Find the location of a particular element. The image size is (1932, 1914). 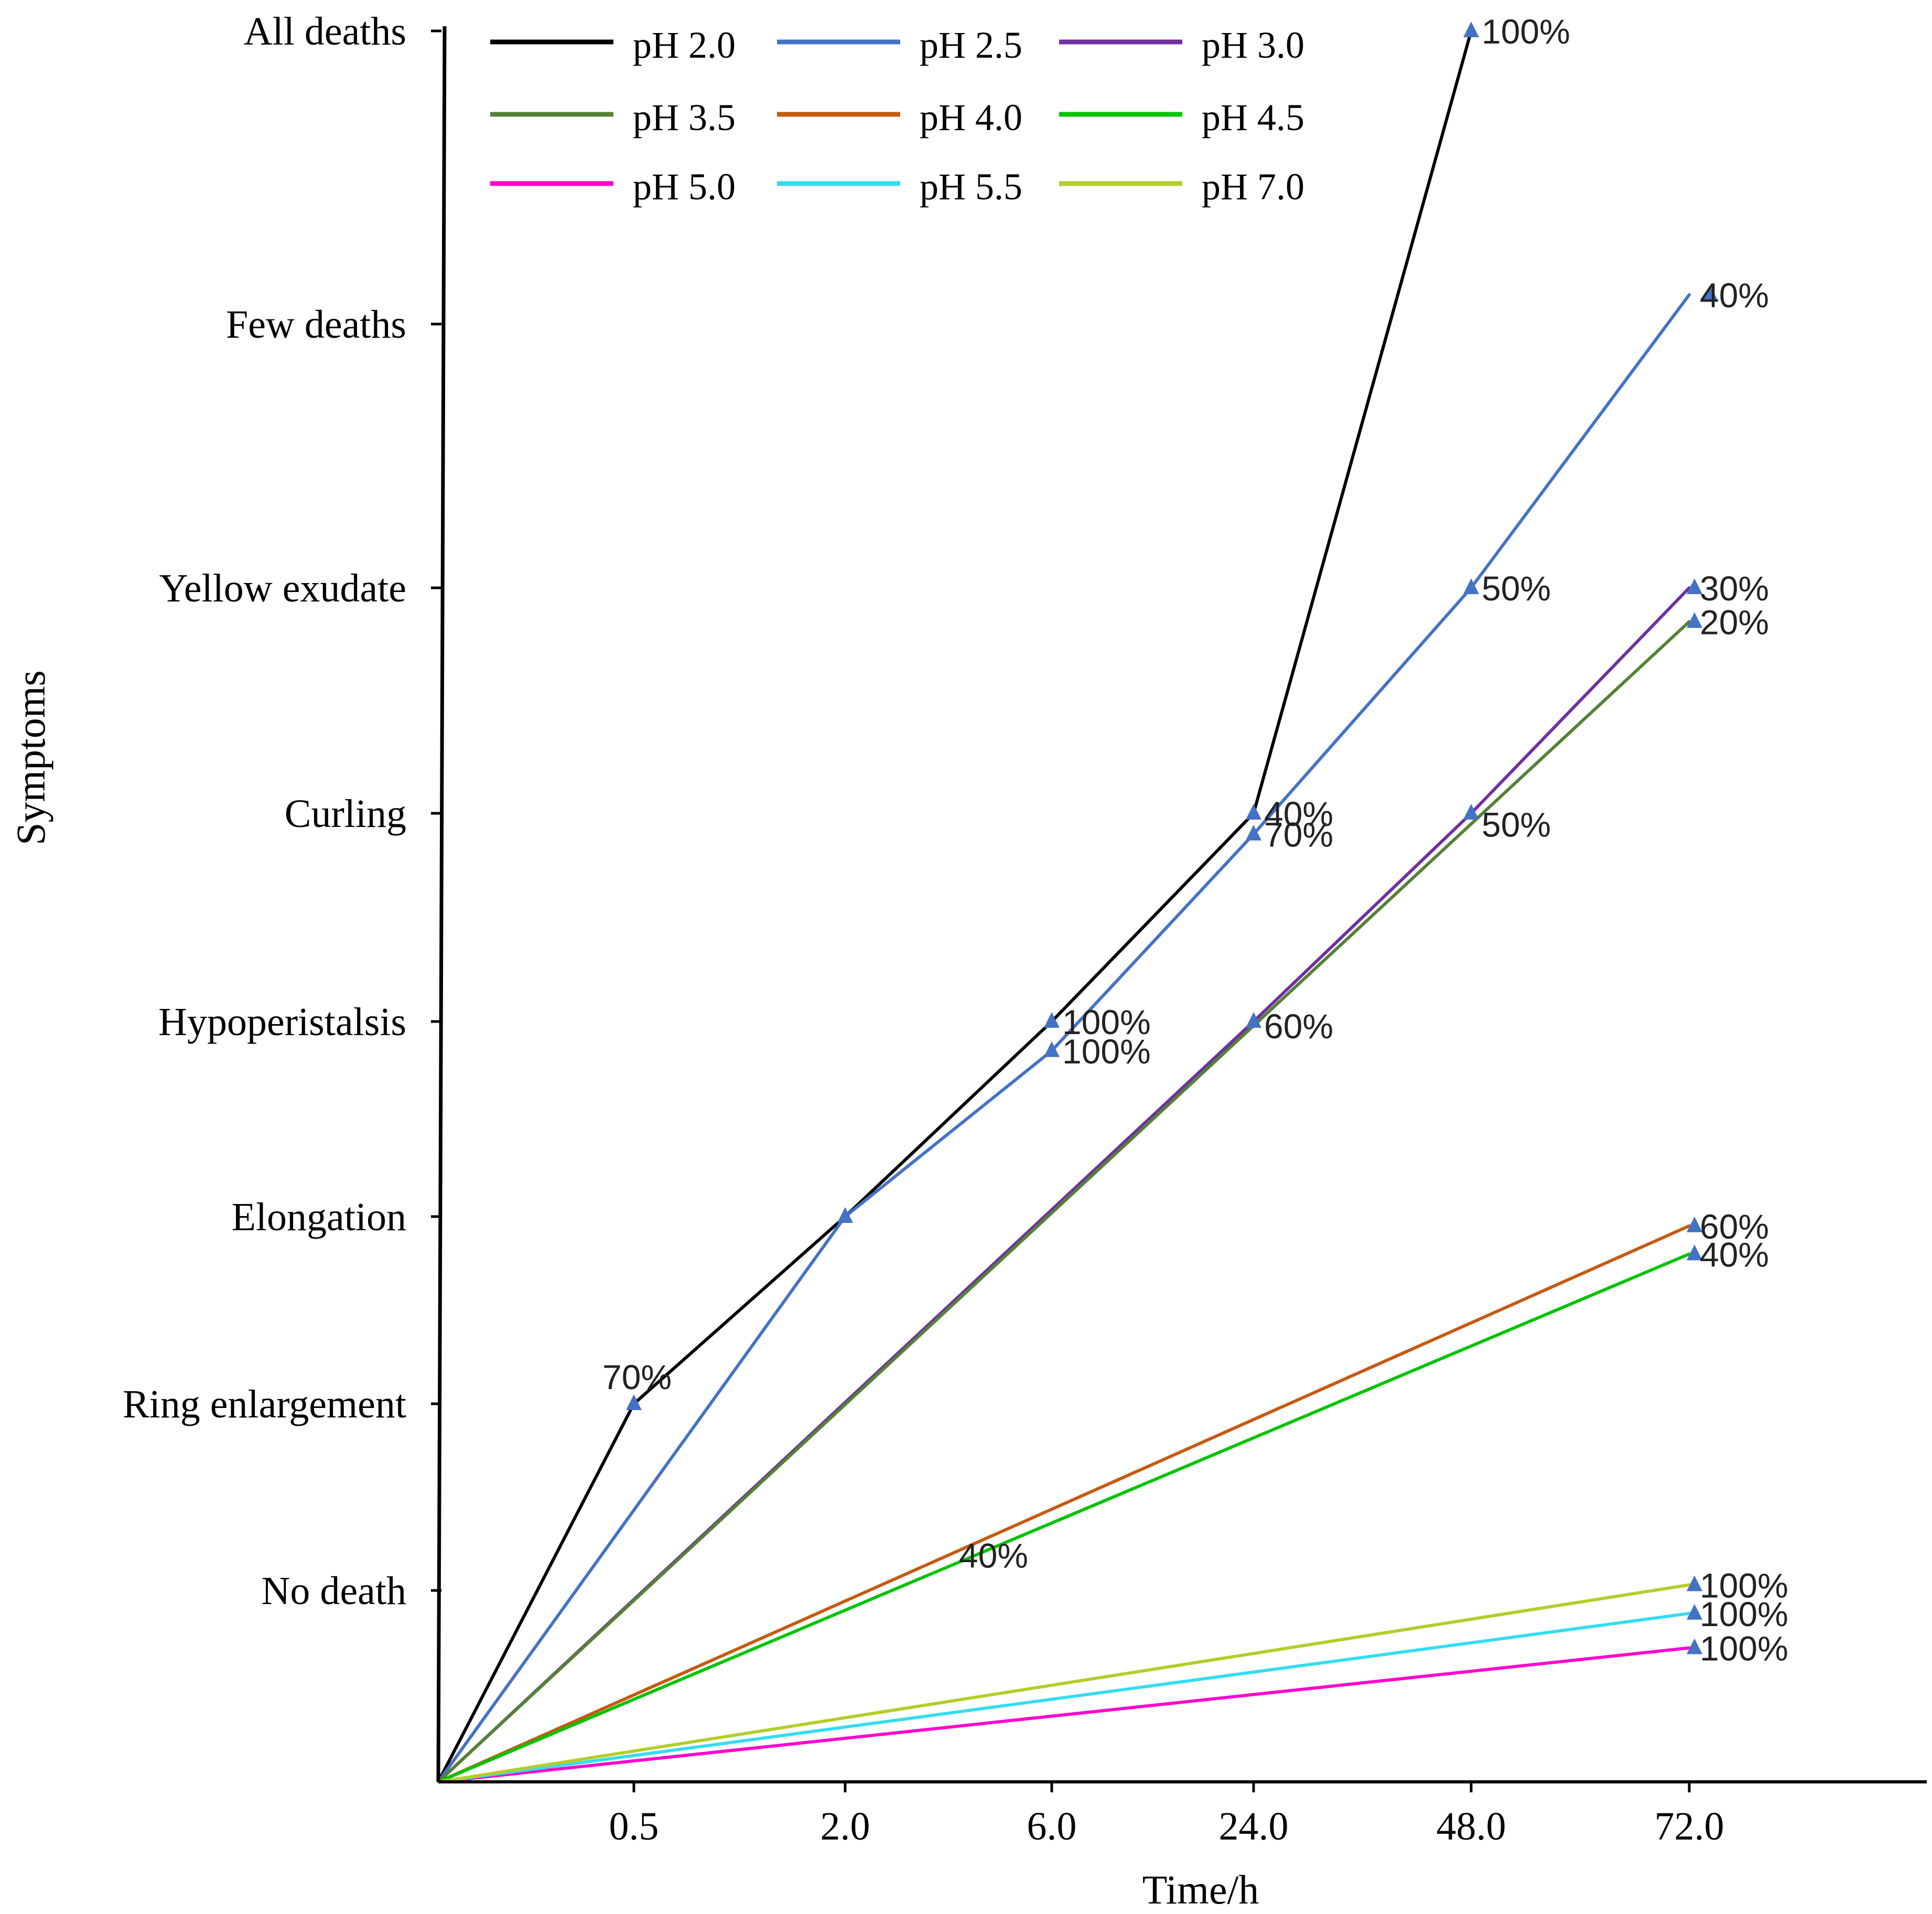

legend-label-ph-2-0: pH 2.0 is located at coordinates (684, 45).